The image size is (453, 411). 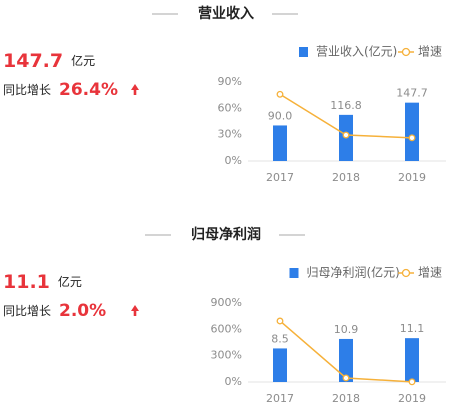 What do you see at coordinates (88, 90) in the screenshot?
I see `growth-value: 26.4%` at bounding box center [88, 90].